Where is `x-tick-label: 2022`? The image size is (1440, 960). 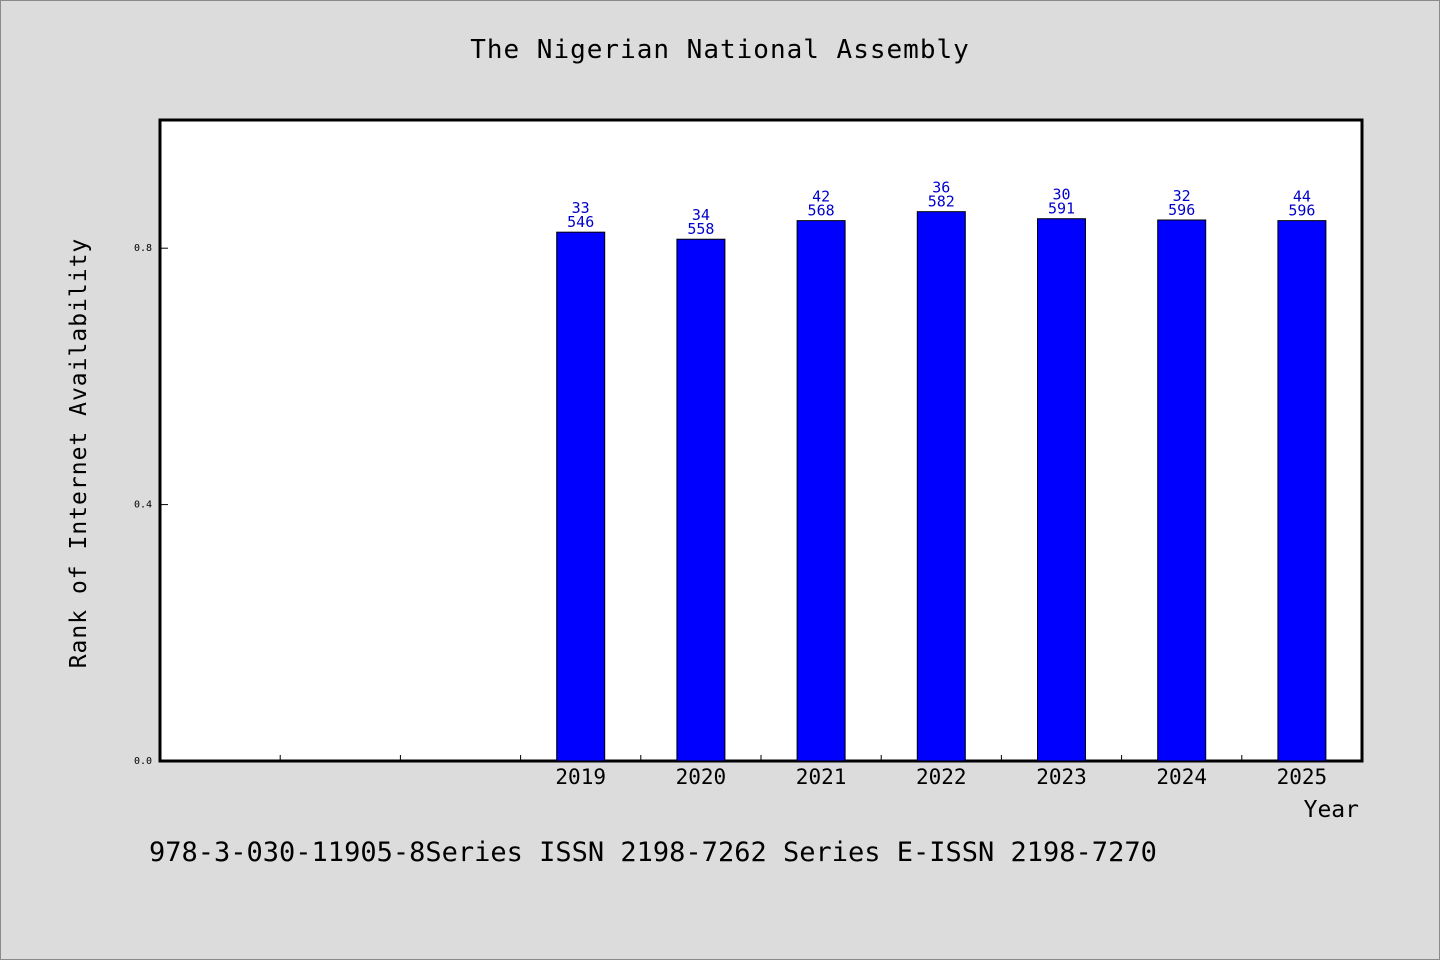
x-tick-label: 2022 is located at coordinates (941, 777).